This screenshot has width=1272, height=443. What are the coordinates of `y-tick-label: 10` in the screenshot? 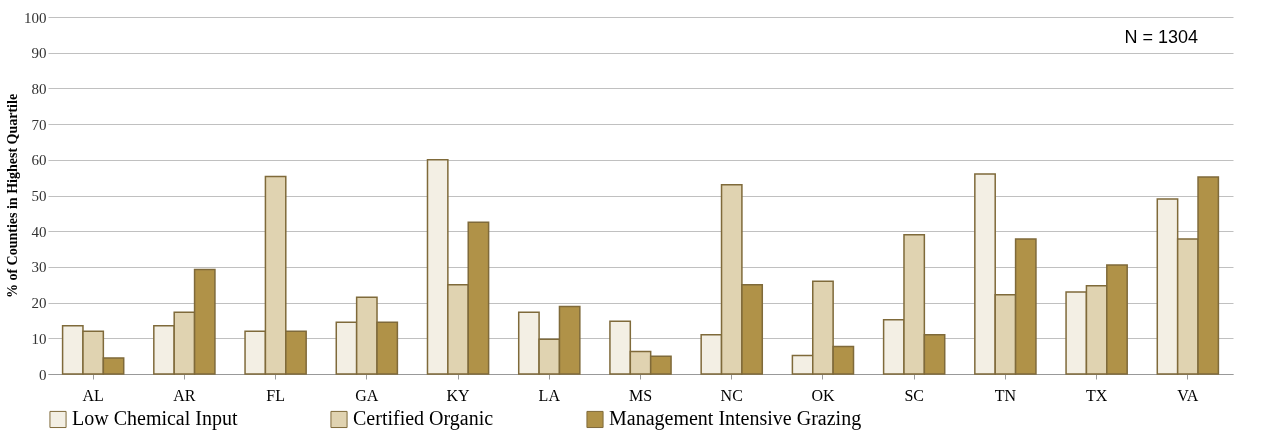 It's located at (39, 338).